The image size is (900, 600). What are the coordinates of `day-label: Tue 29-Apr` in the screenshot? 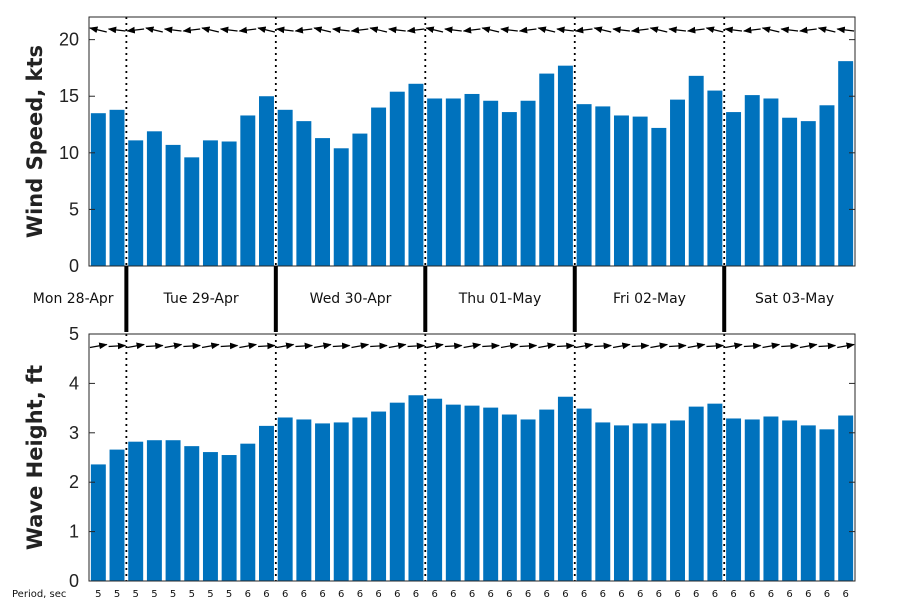 It's located at (201, 299).